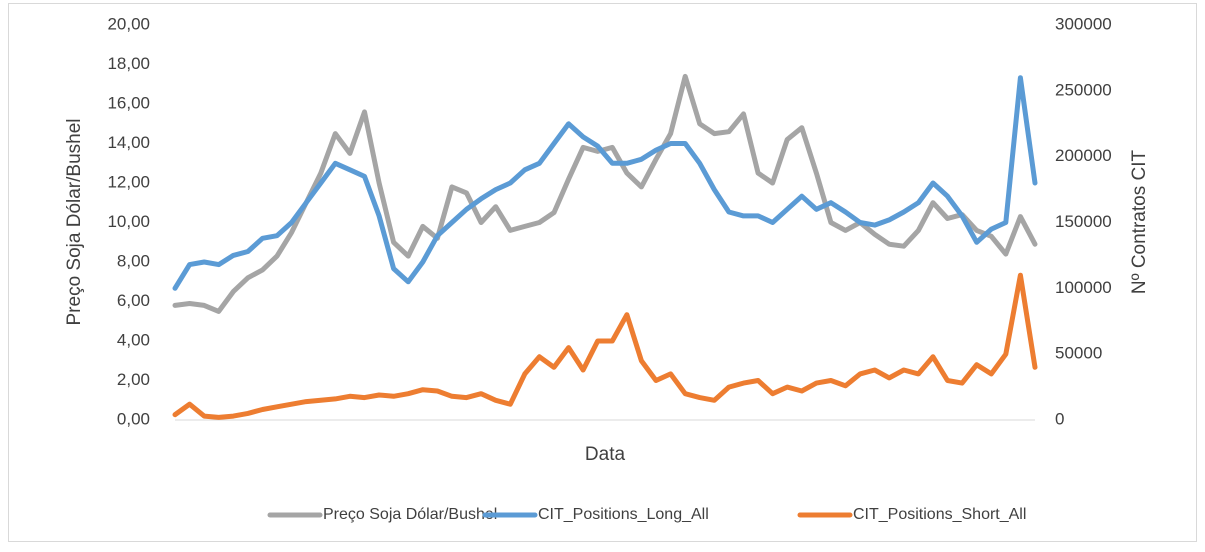  I want to click on y-tick-label: 12,00, so click(128, 181).